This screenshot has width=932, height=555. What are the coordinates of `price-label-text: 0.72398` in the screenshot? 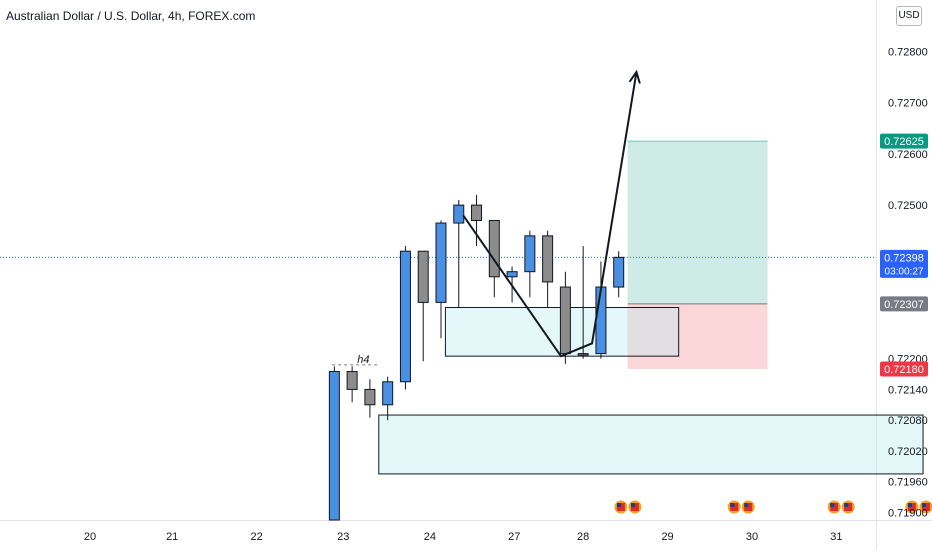 It's located at (904, 258).